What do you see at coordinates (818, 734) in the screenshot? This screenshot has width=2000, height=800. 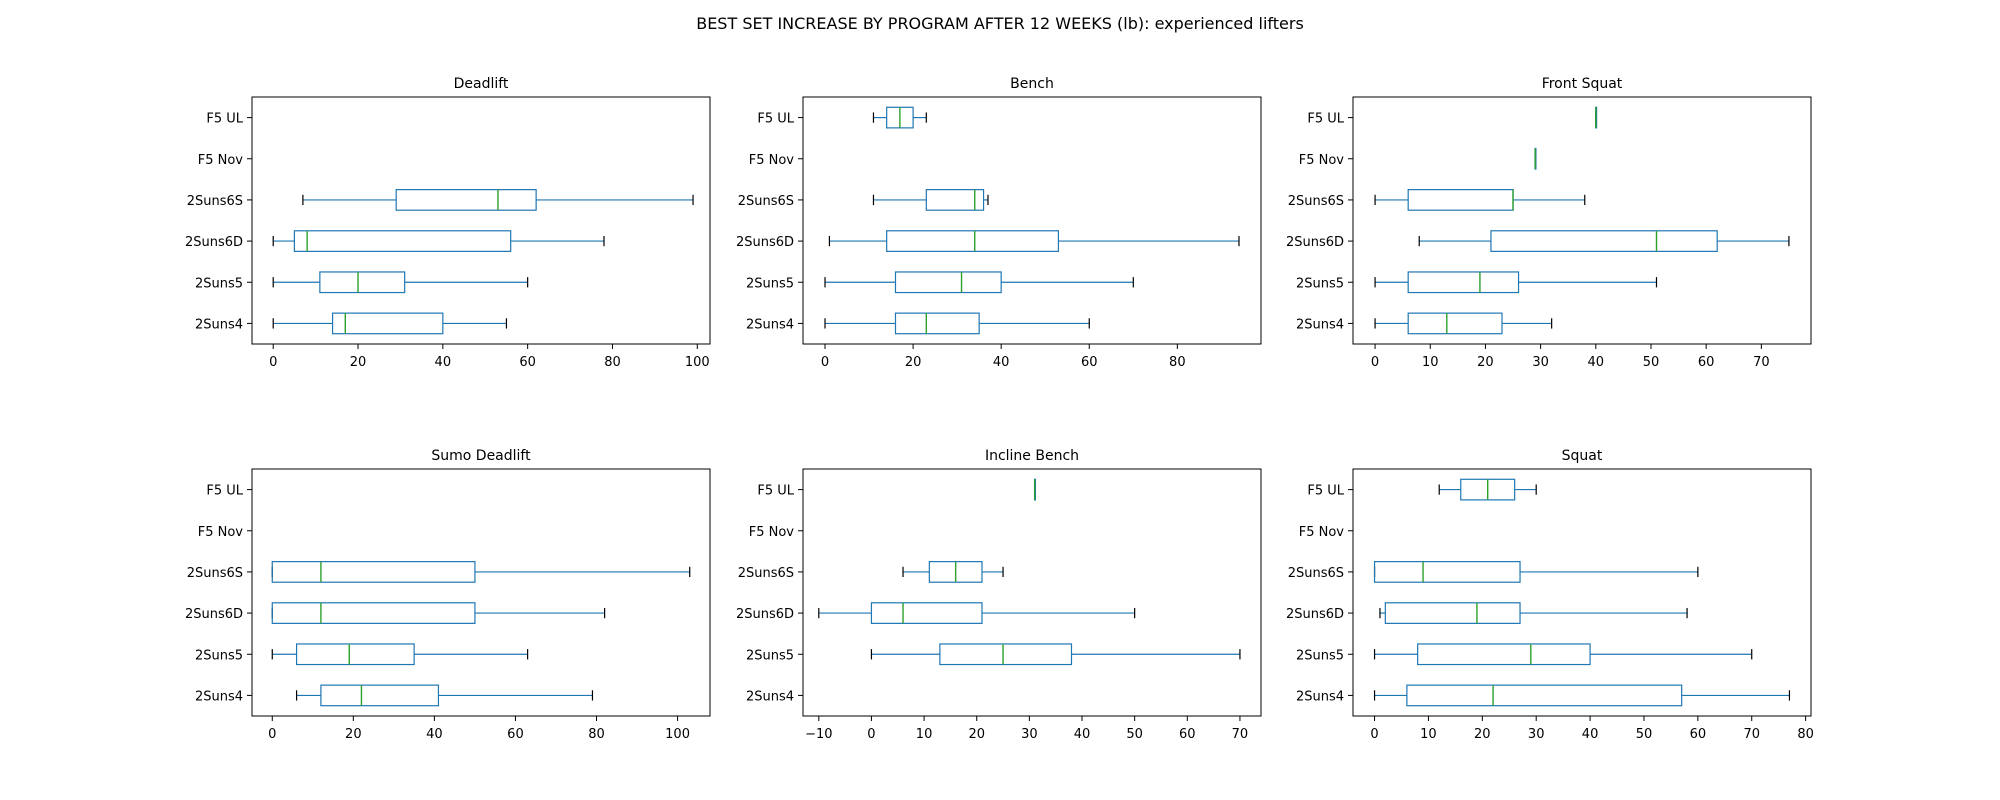 I see `x-tick-label: −10` at bounding box center [818, 734].